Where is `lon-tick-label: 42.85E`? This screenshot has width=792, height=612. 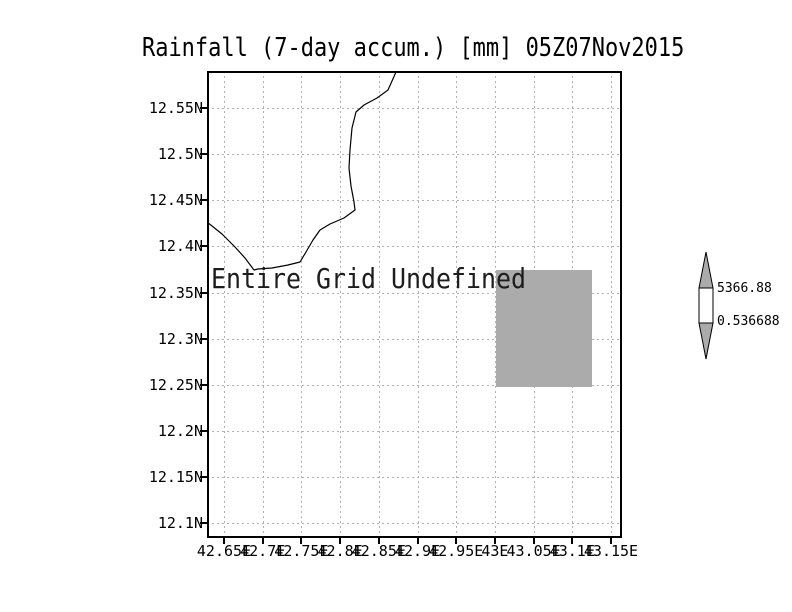 lon-tick-label: 42.85E is located at coordinates (378, 551).